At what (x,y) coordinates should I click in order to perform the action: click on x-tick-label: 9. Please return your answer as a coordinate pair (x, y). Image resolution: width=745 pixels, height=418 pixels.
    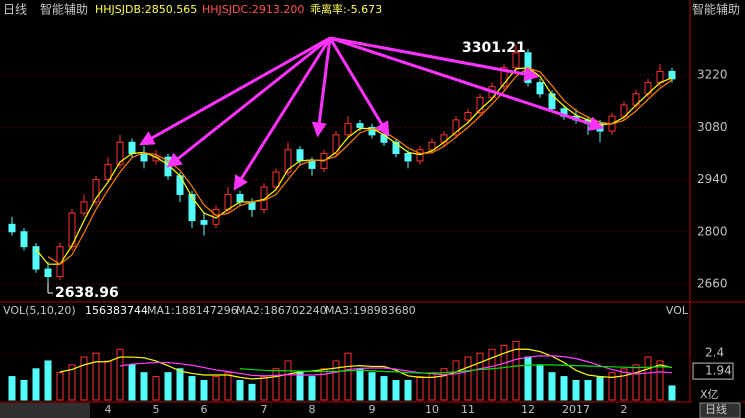
    Looking at the image, I should click on (372, 409).